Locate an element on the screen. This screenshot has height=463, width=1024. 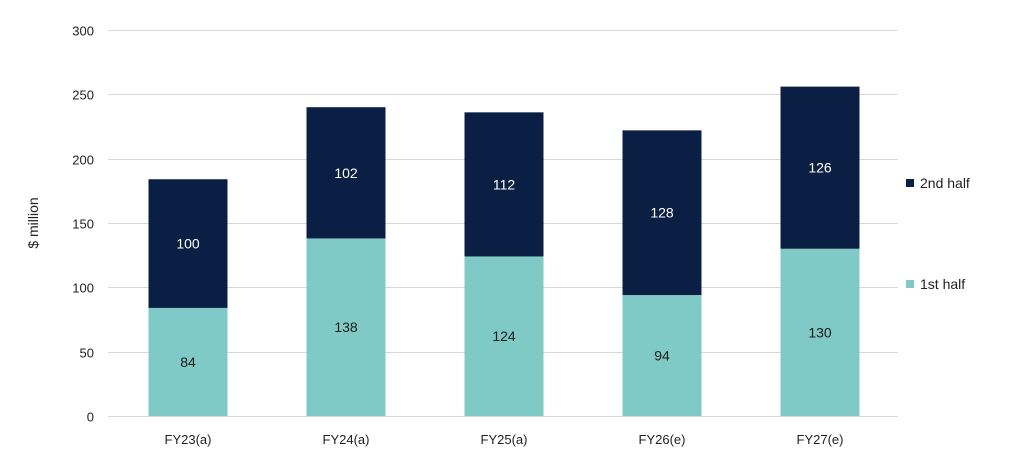
data-label: 128 is located at coordinates (662, 213).